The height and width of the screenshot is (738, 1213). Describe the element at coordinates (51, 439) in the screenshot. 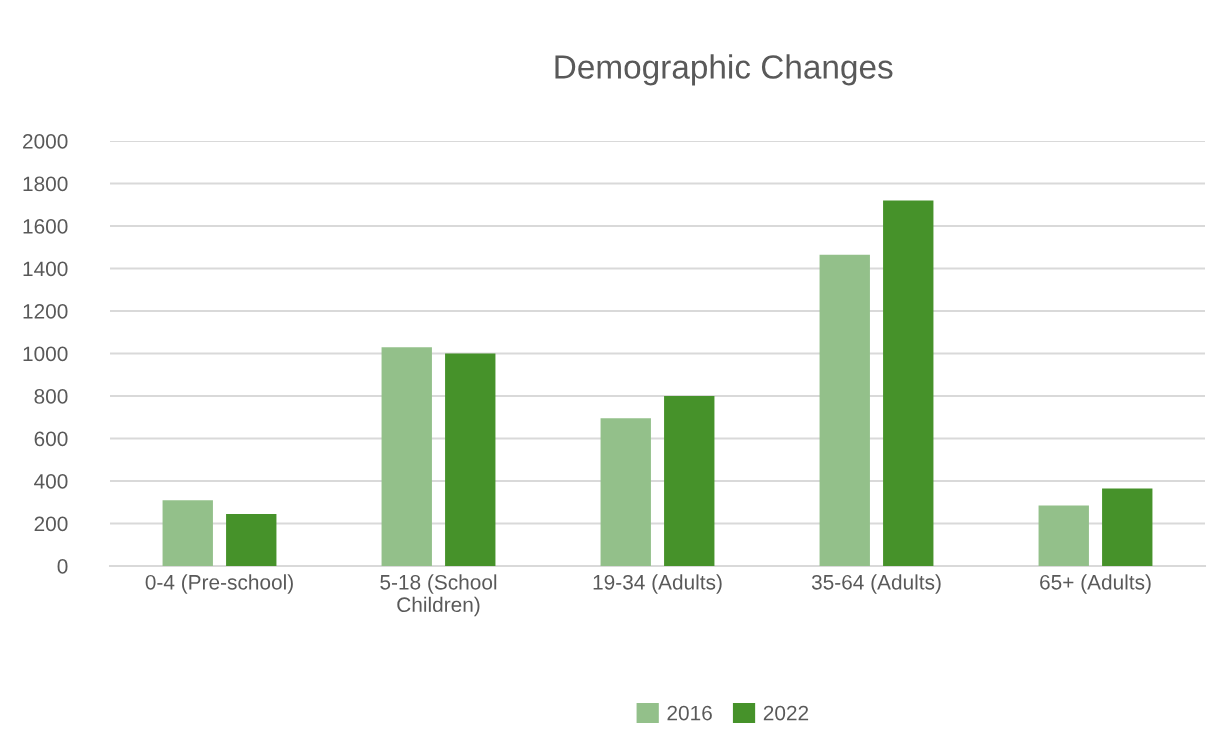

I see `y-tick-label: 600` at that location.